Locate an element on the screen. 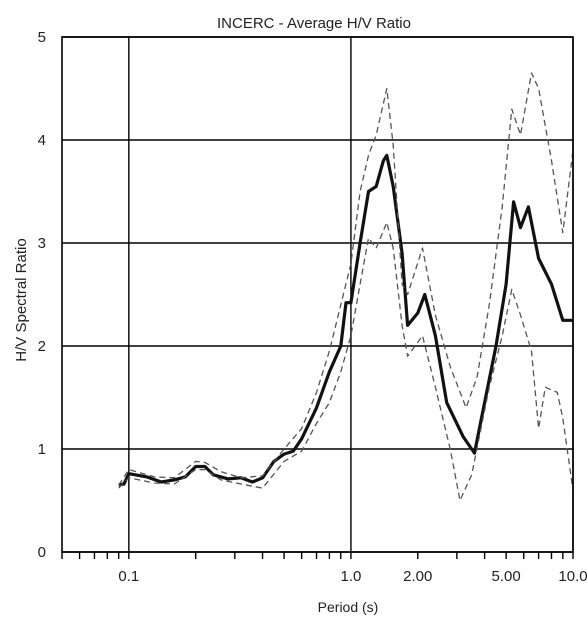  x-axis-label: Period (s) is located at coordinates (348, 607).